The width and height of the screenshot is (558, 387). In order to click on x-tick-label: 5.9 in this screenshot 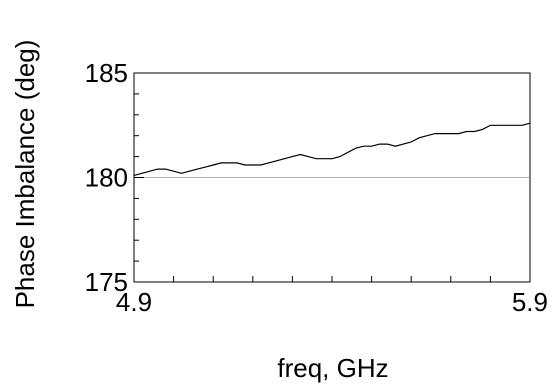, I will do `click(530, 302)`.